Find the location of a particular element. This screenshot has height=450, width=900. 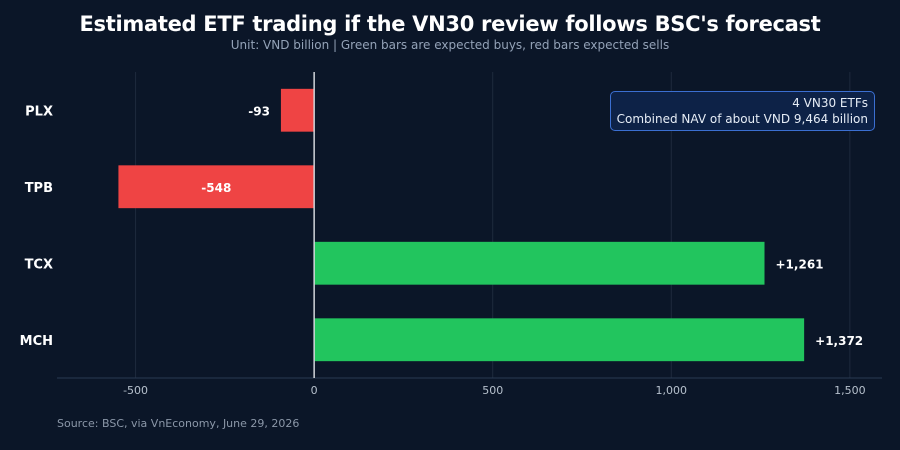

x-tick-label: 1,000 is located at coordinates (672, 390).